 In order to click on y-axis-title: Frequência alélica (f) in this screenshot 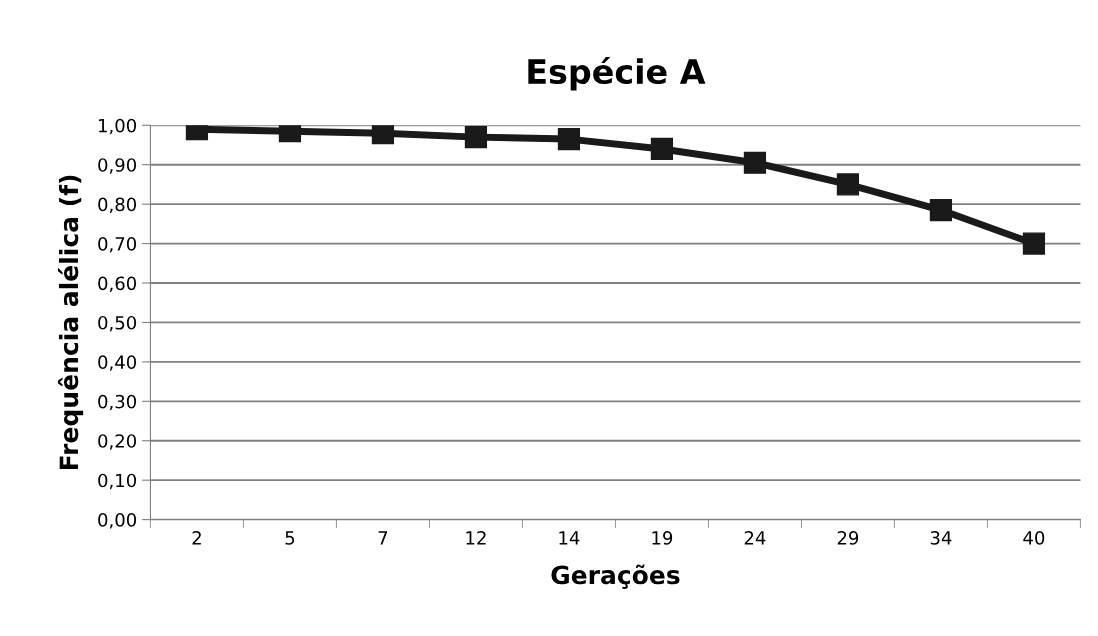, I will do `click(70, 322)`.